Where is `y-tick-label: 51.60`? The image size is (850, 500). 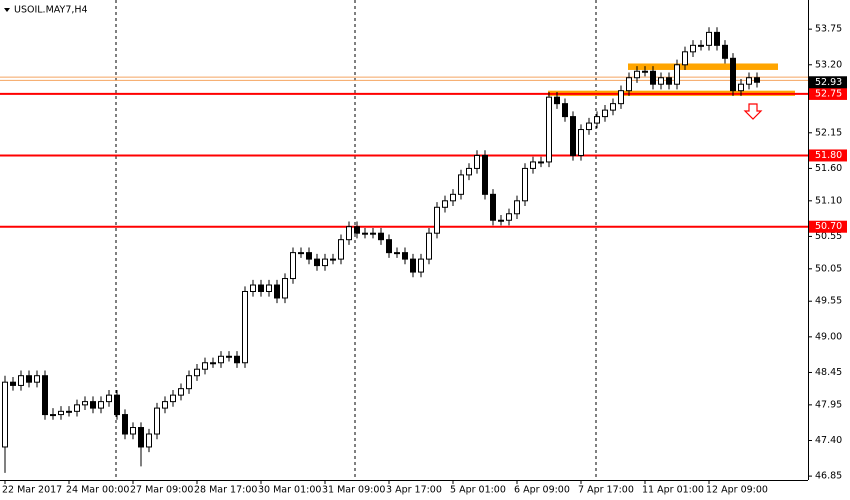 y-tick-label: 51.60 is located at coordinates (828, 168).